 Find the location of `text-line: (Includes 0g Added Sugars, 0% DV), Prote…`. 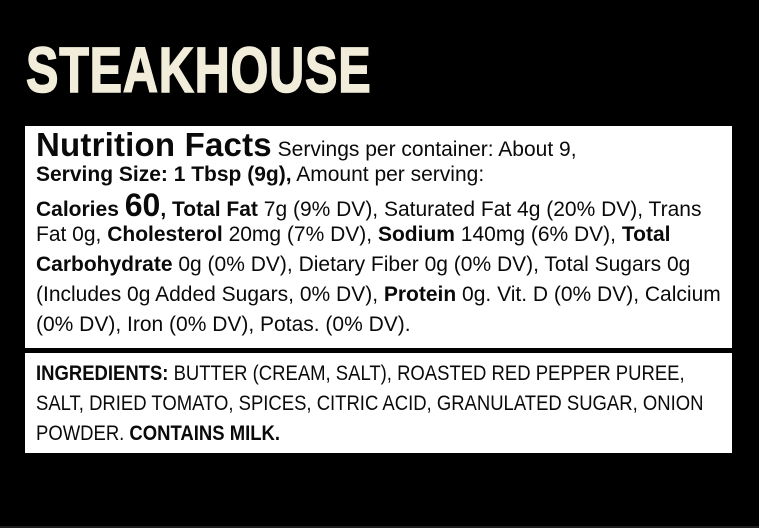

text-line: (Includes 0g Added Sugars, 0% DV), Prote… is located at coordinates (382, 295).